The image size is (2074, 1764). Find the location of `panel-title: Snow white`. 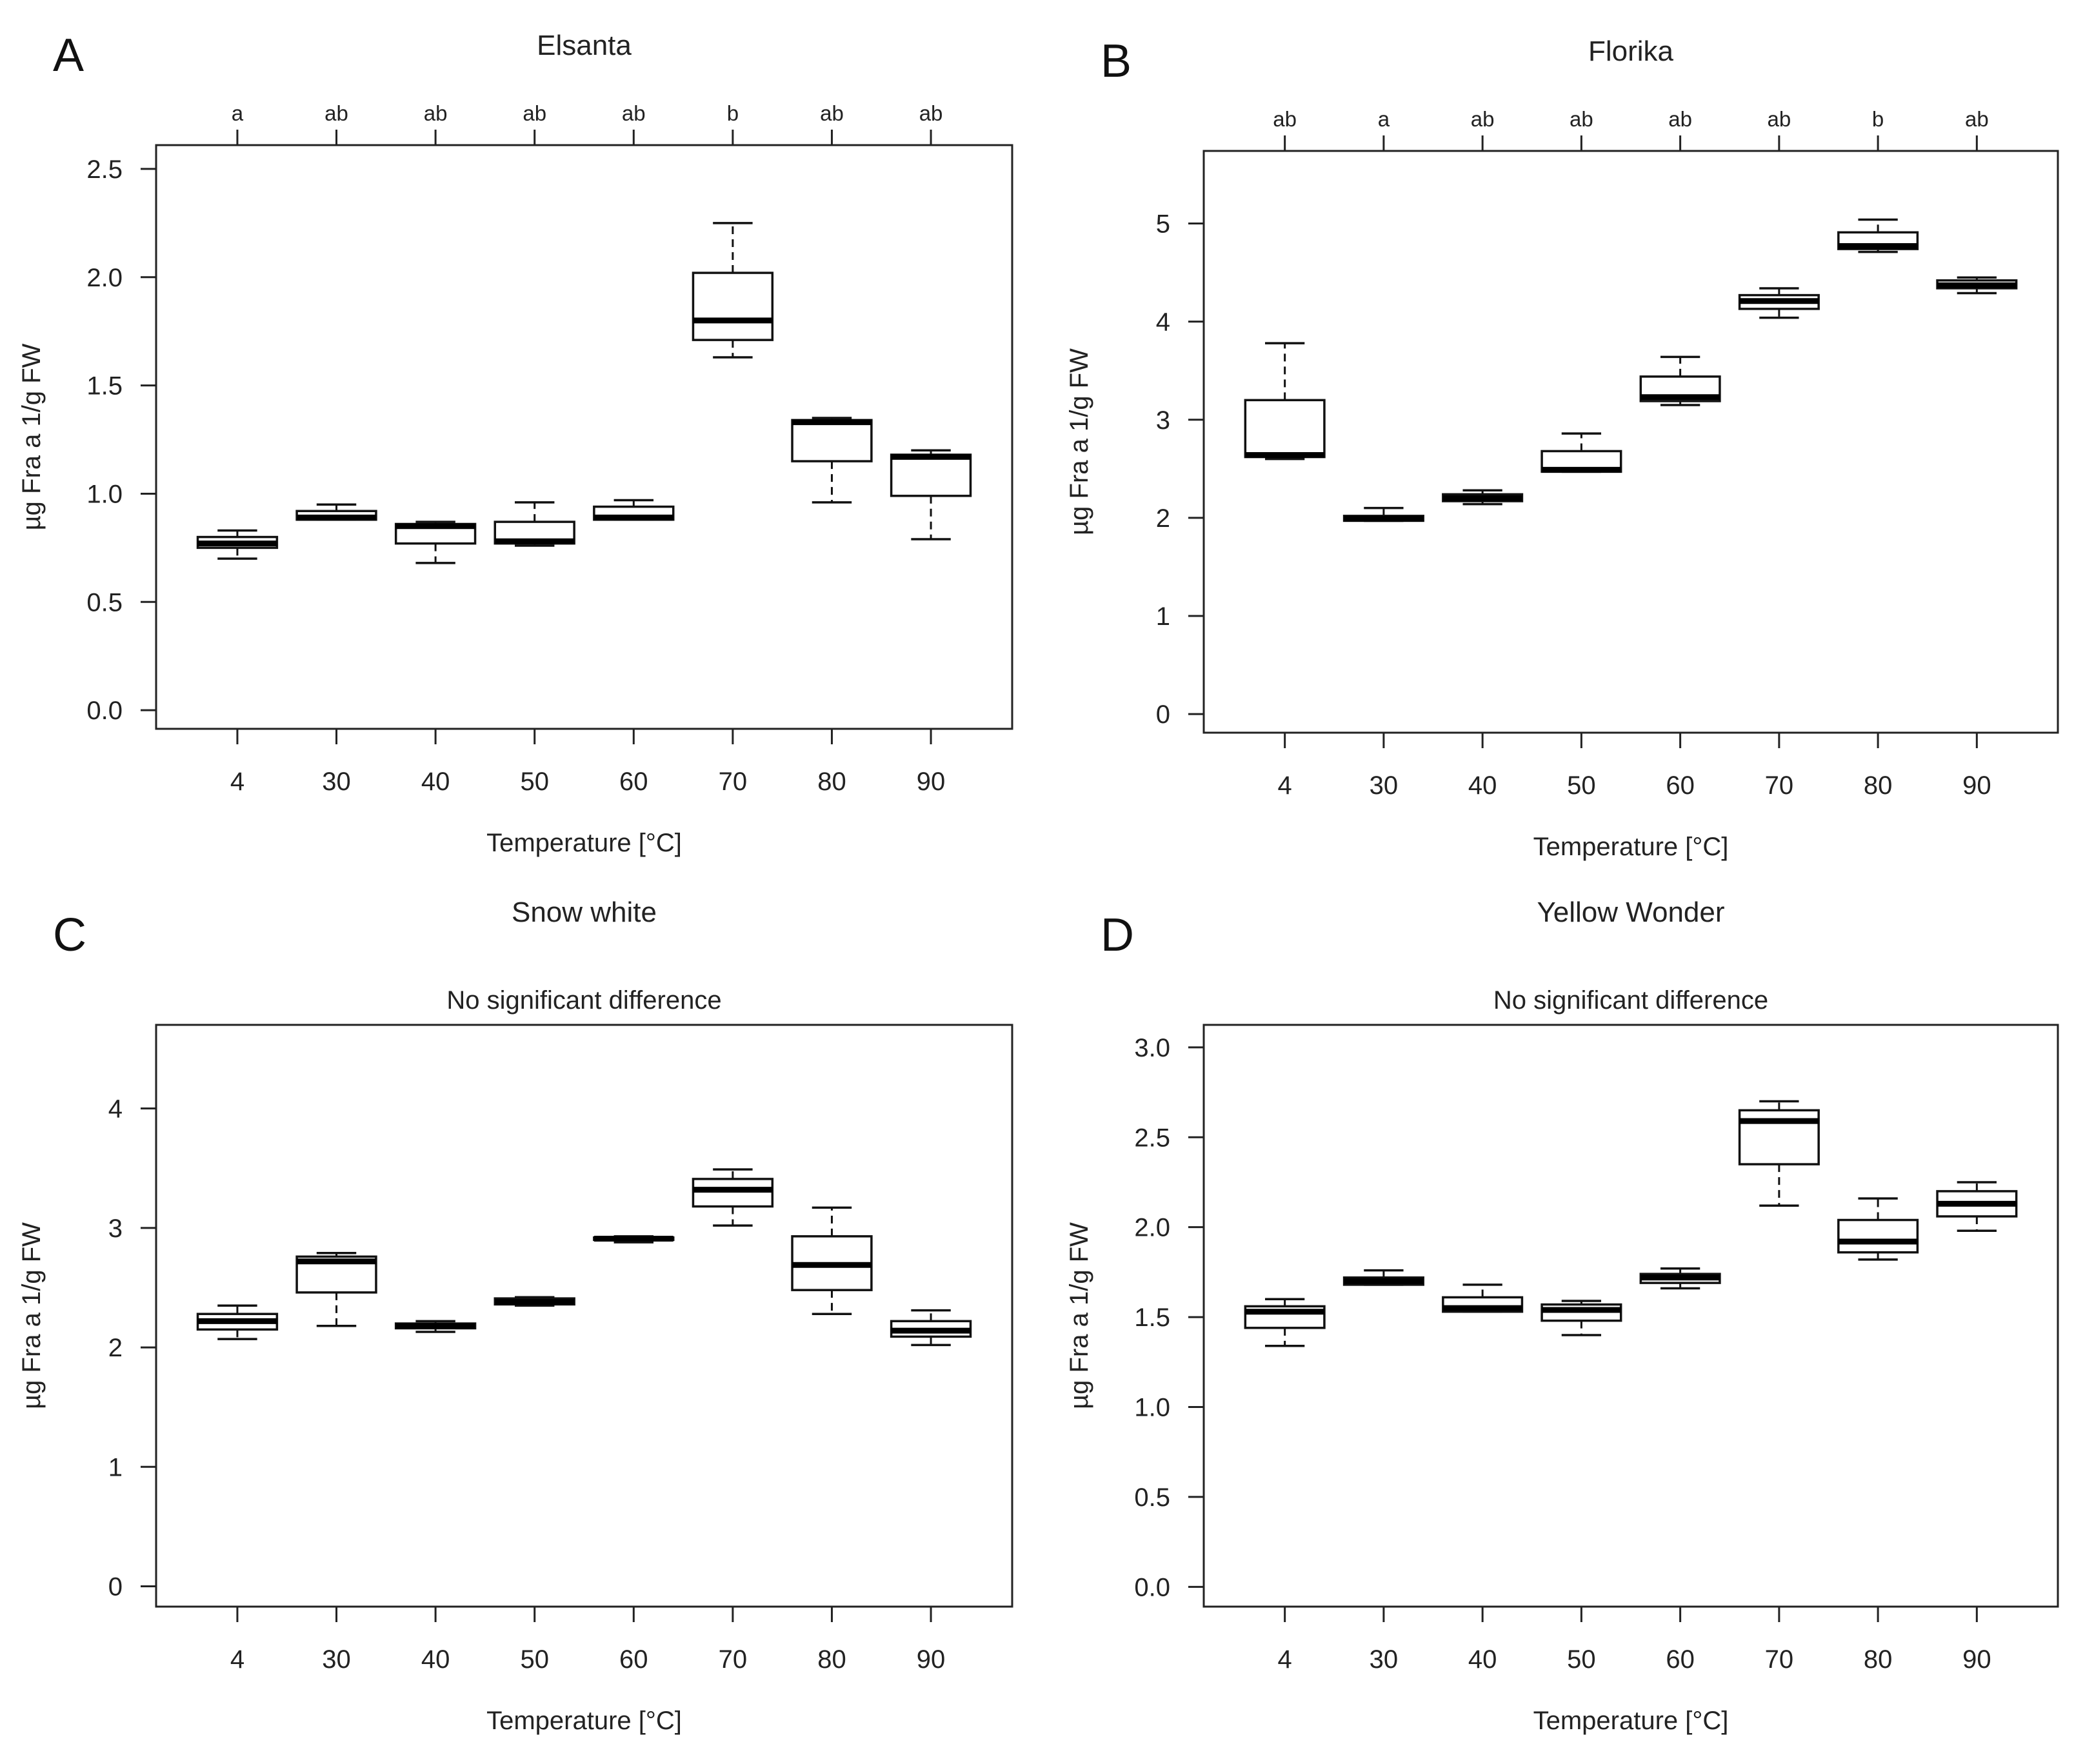

panel-title: Snow white is located at coordinates (584, 912).